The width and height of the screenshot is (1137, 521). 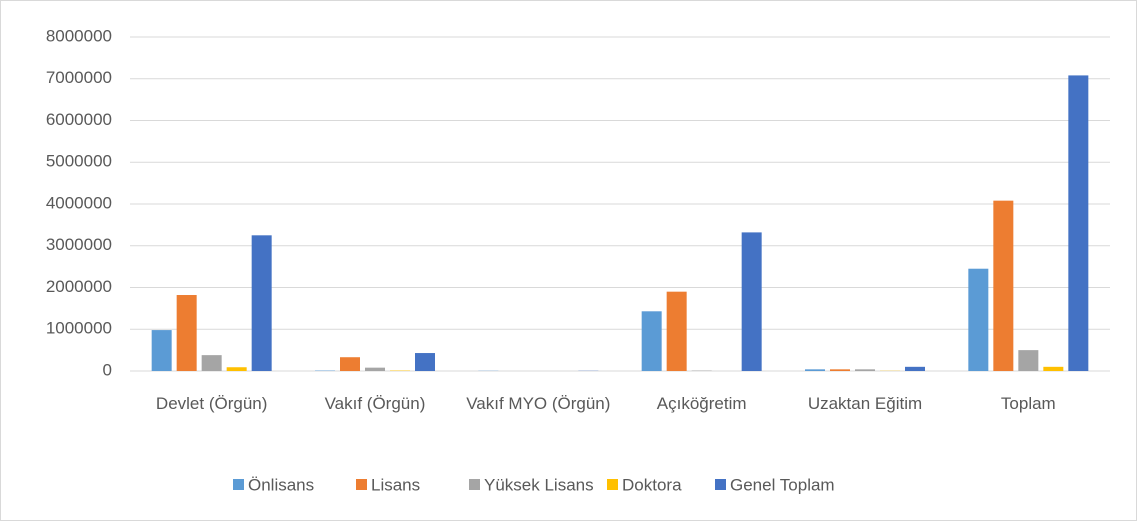 What do you see at coordinates (395, 484) in the screenshot?
I see `legend-label: Lisans` at bounding box center [395, 484].